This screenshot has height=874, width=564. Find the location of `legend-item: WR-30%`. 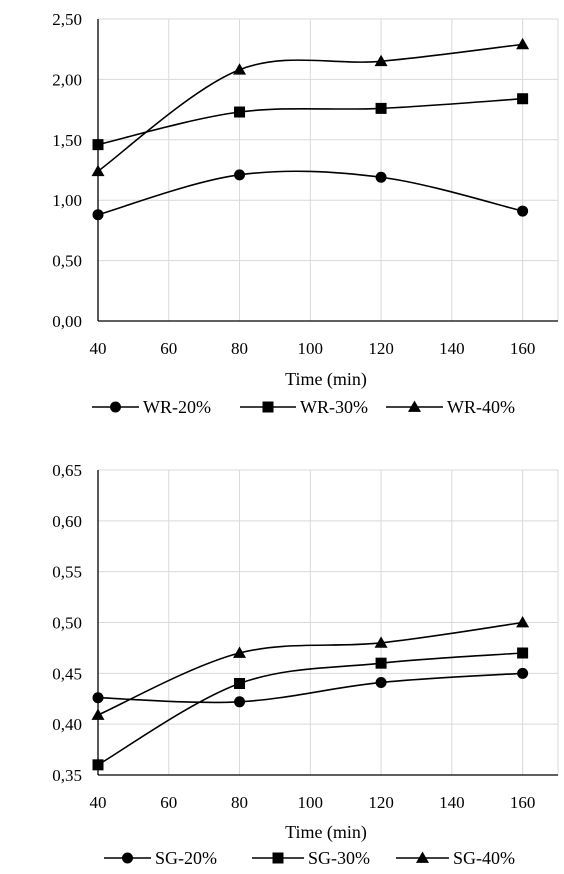

legend-item: WR-30% is located at coordinates (304, 407).